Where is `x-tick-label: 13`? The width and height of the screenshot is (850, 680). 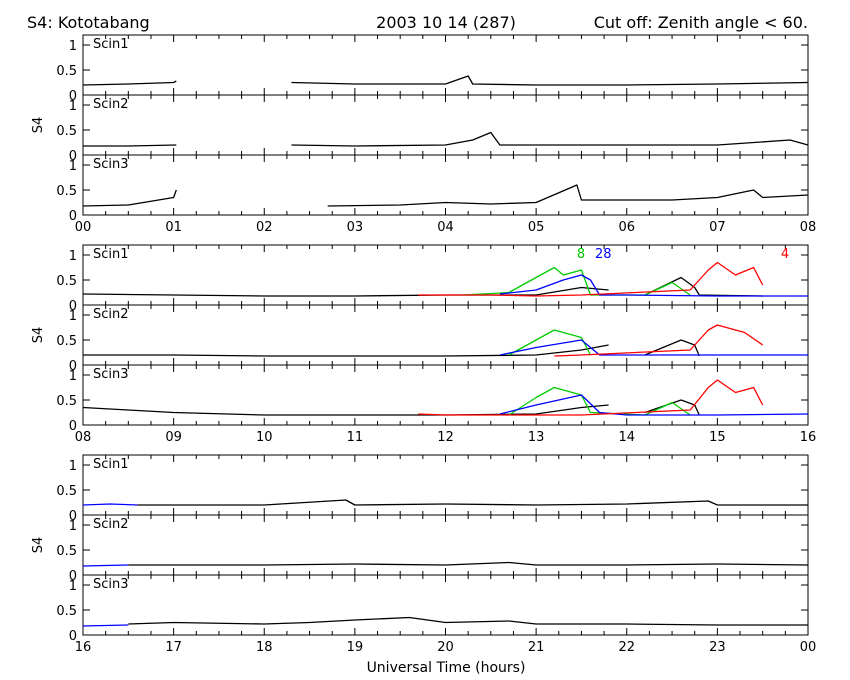
x-tick-label: 13 is located at coordinates (536, 437).